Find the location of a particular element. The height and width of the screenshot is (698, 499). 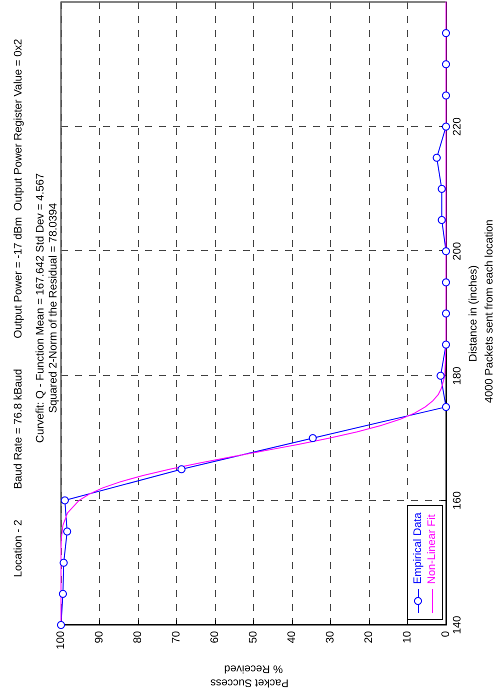

x-tick-label: 40 is located at coordinates (292, 637).